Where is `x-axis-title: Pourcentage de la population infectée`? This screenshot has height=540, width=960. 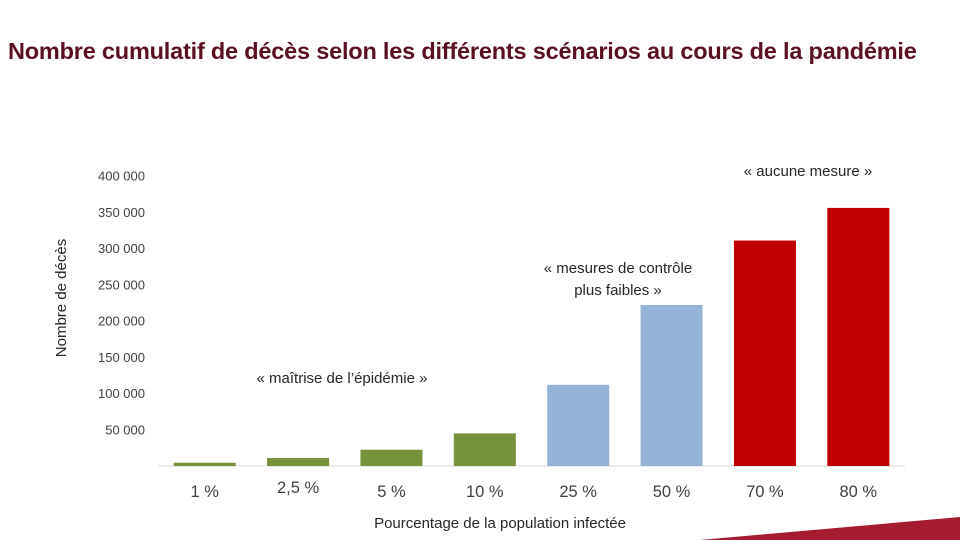
x-axis-title: Pourcentage de la population infectée is located at coordinates (500, 523).